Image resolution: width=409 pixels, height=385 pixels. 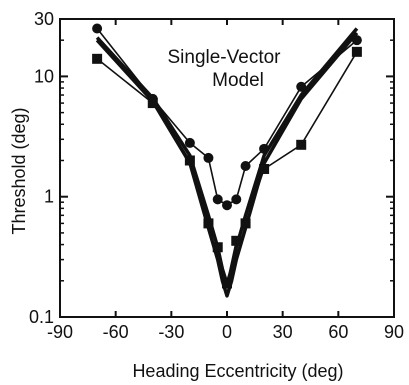 What do you see at coordinates (238, 80) in the screenshot?
I see `annotation-line-2: Model` at bounding box center [238, 80].